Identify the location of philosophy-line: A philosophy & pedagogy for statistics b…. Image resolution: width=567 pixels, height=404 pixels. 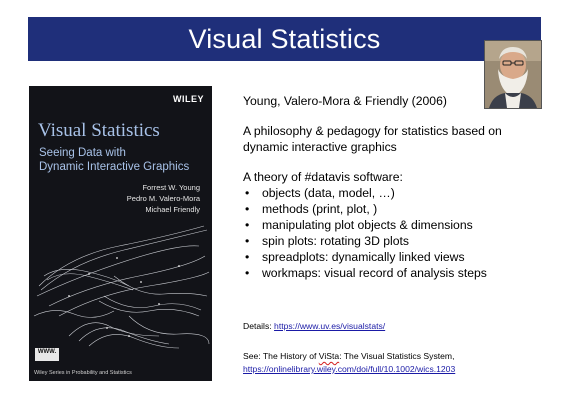
(372, 131).